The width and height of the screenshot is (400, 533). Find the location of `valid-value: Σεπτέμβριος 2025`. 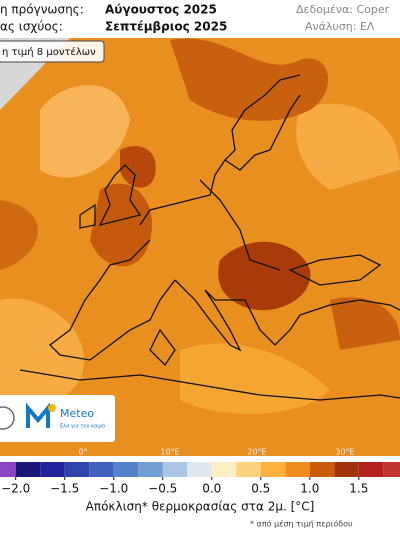

valid-value: Σεπτέμβριος 2025 is located at coordinates (166, 27).